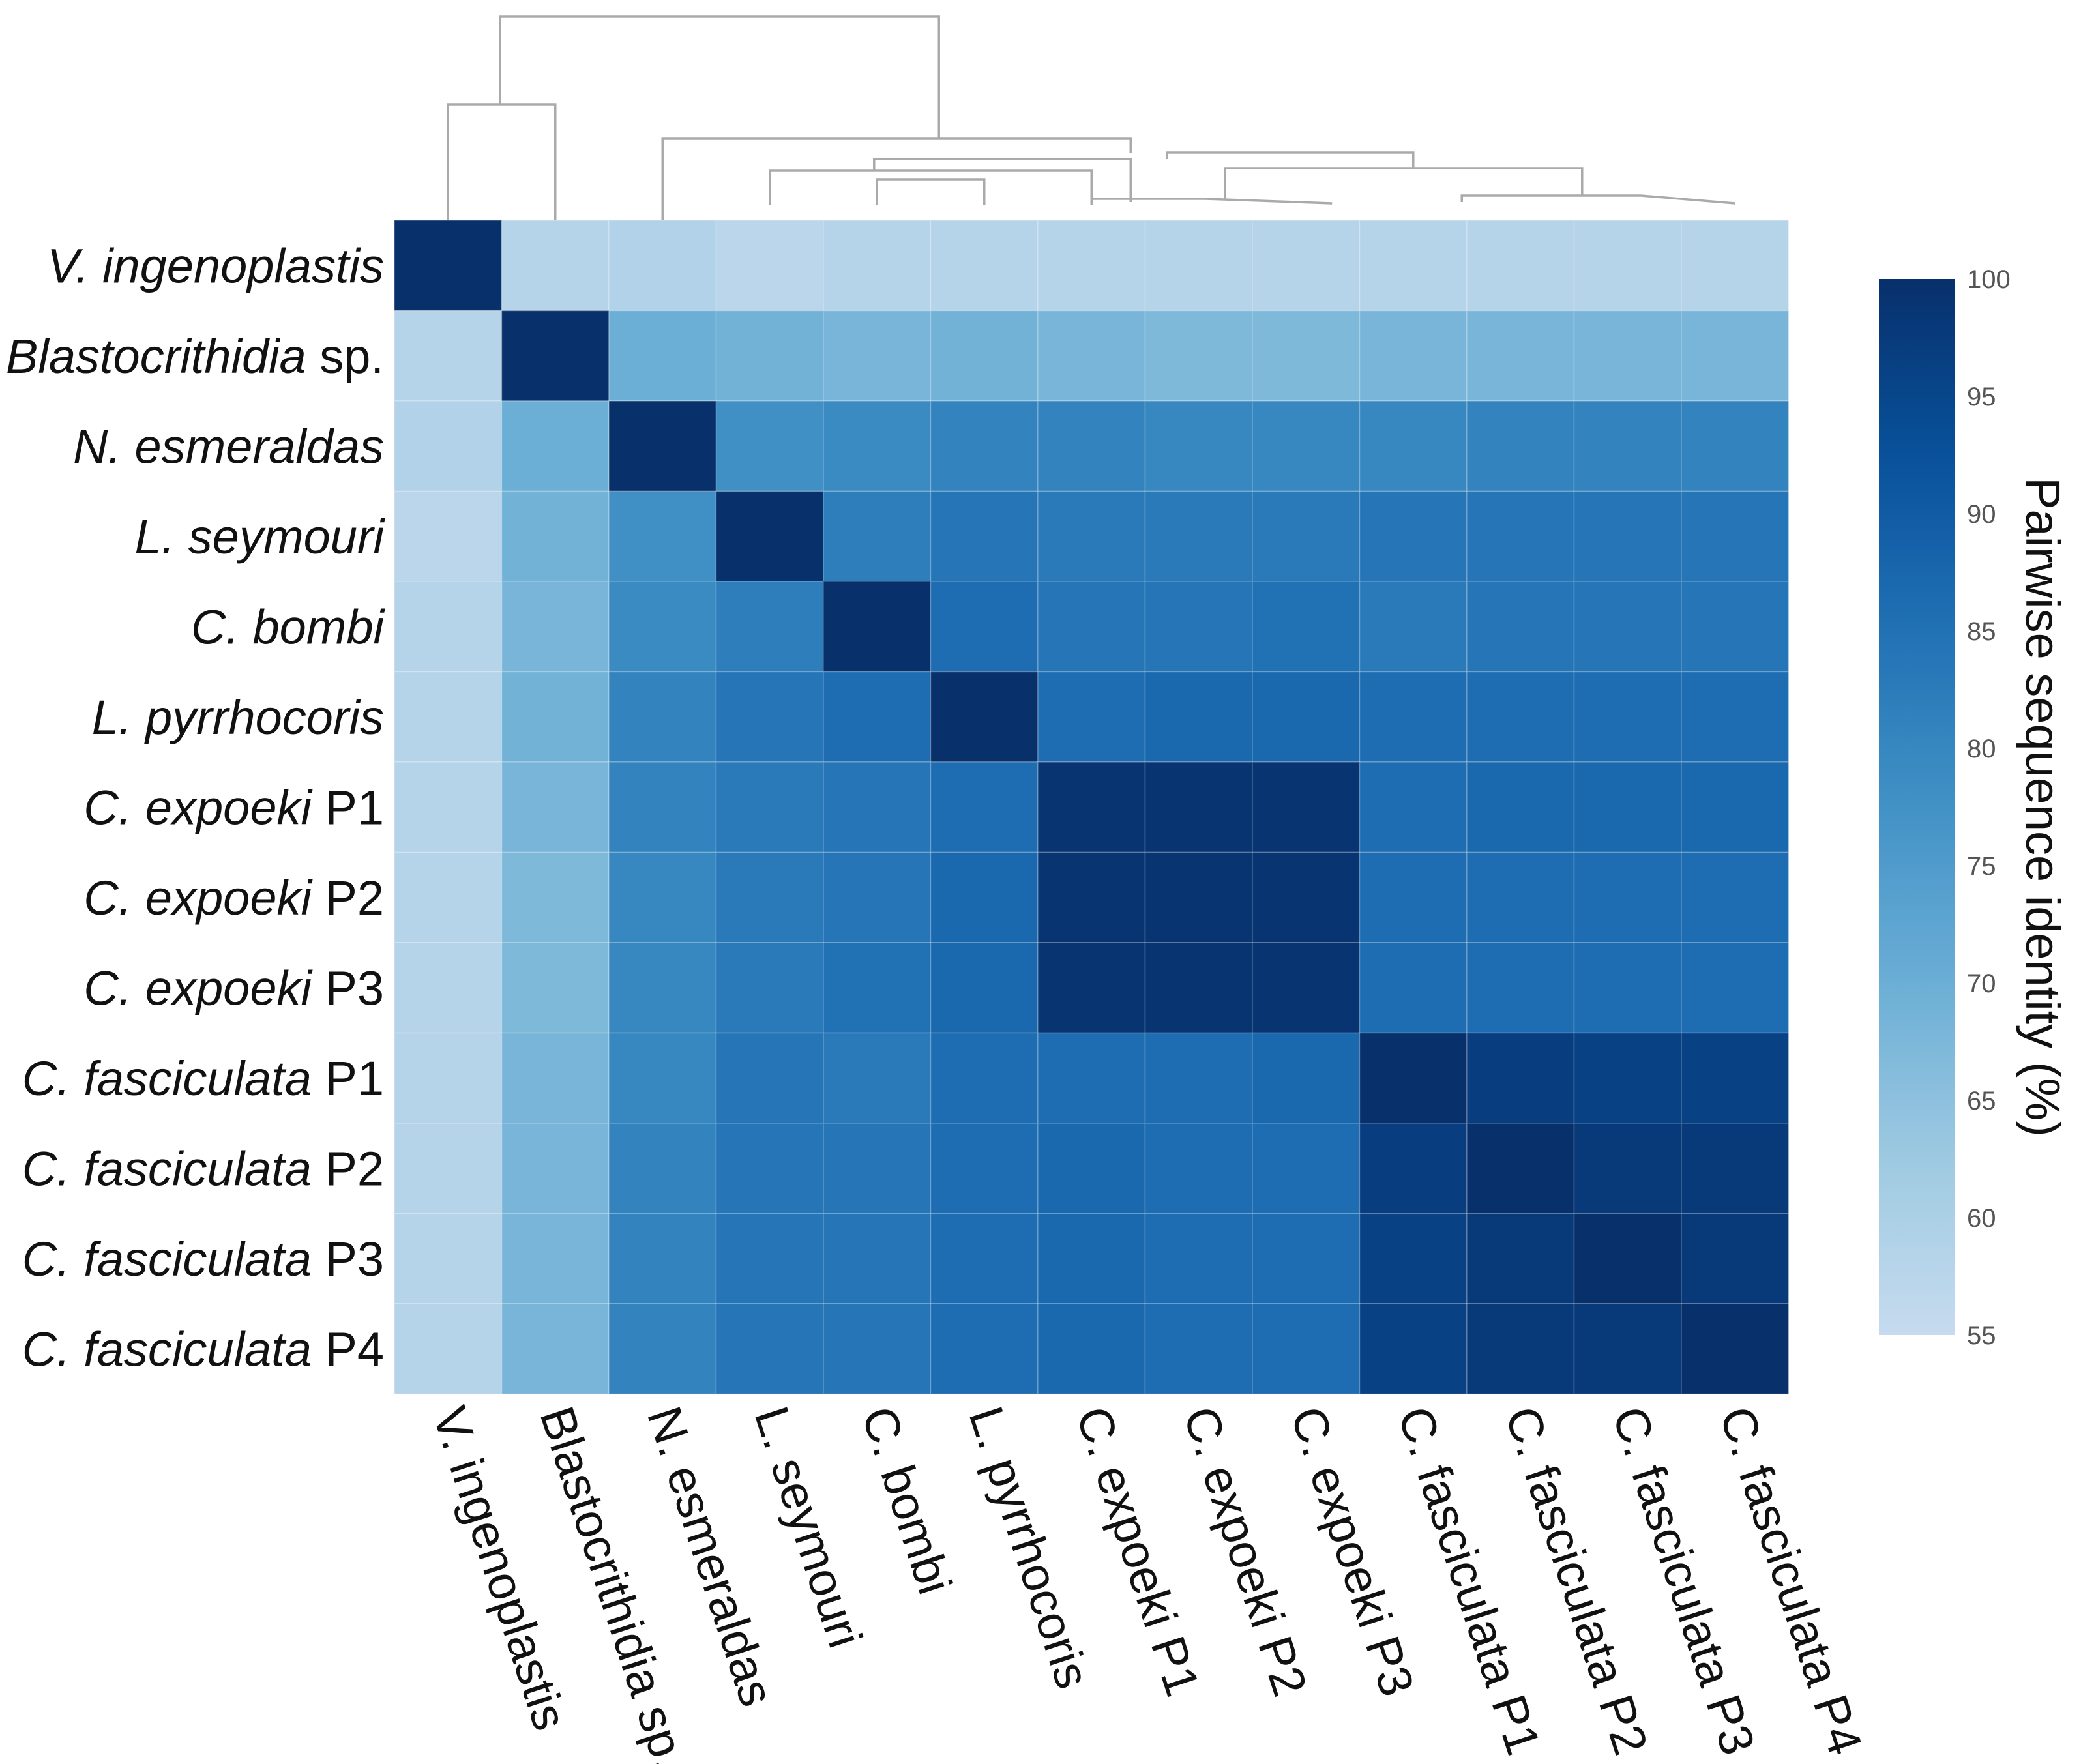 The width and height of the screenshot is (2081, 1764). I want to click on colorbar-tick-label: 95, so click(1981, 397).